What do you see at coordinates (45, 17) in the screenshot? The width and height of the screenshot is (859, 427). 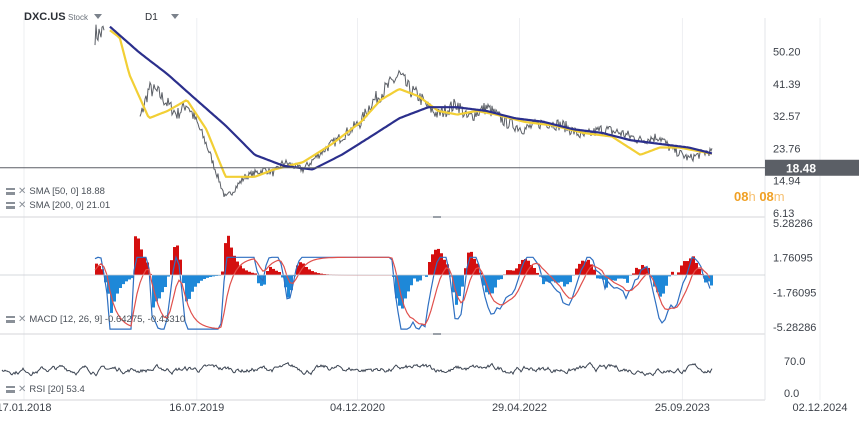 I see `symbol-title: DXC.US` at bounding box center [45, 17].